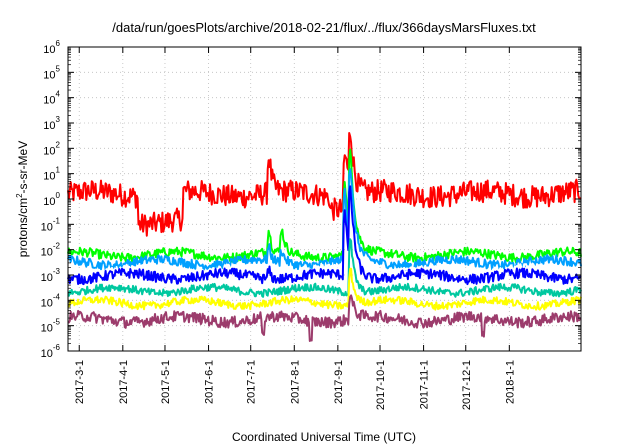 The width and height of the screenshot is (640, 448). What do you see at coordinates (339, 382) in the screenshot?
I see `x-tick-label: 2017-9-1` at bounding box center [339, 382].